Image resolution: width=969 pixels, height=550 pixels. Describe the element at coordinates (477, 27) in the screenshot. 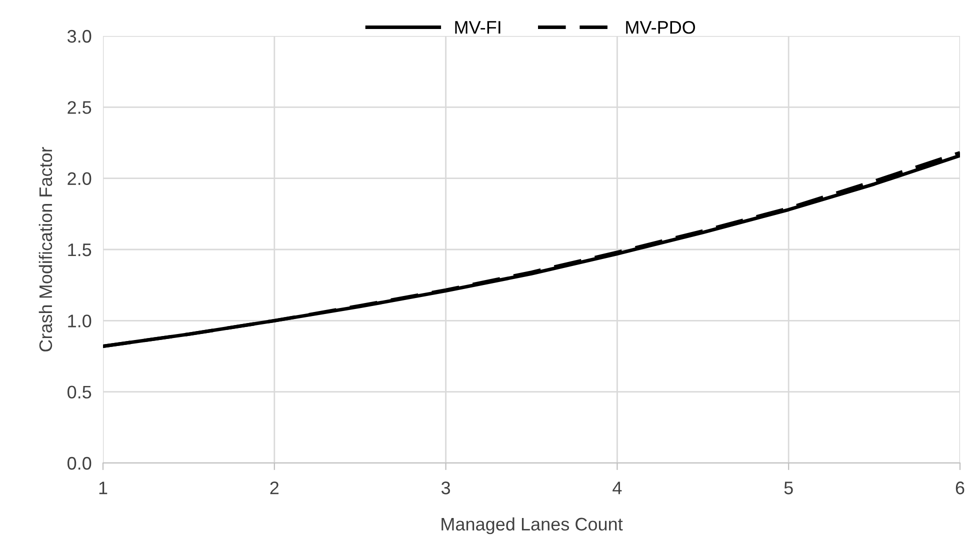

I see `legend-label: MV-FI` at that location.